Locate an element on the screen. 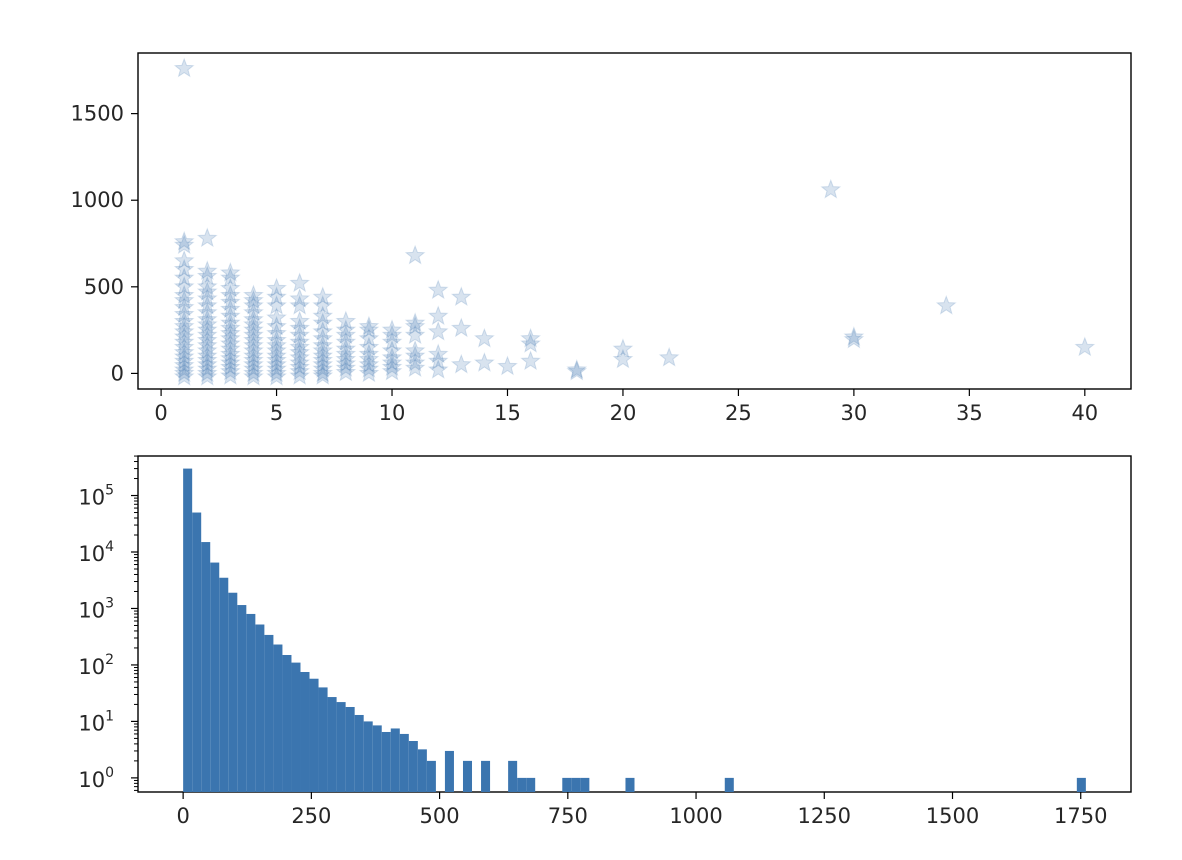 The image size is (1182, 860). x-tick-label: 40 is located at coordinates (1084, 413).